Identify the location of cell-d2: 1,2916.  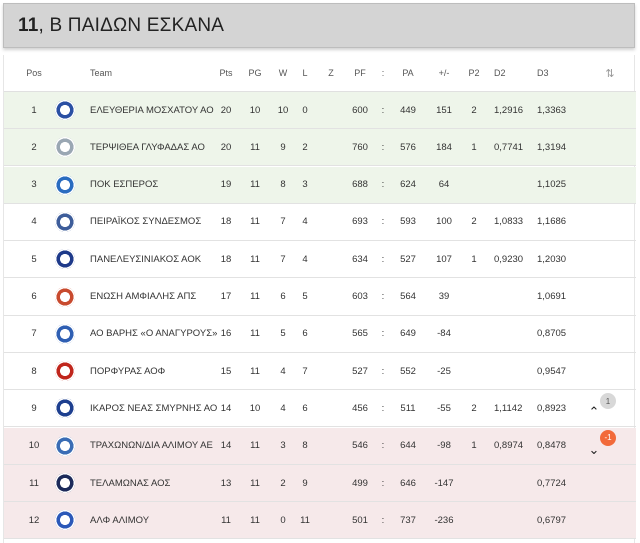
(509, 110).